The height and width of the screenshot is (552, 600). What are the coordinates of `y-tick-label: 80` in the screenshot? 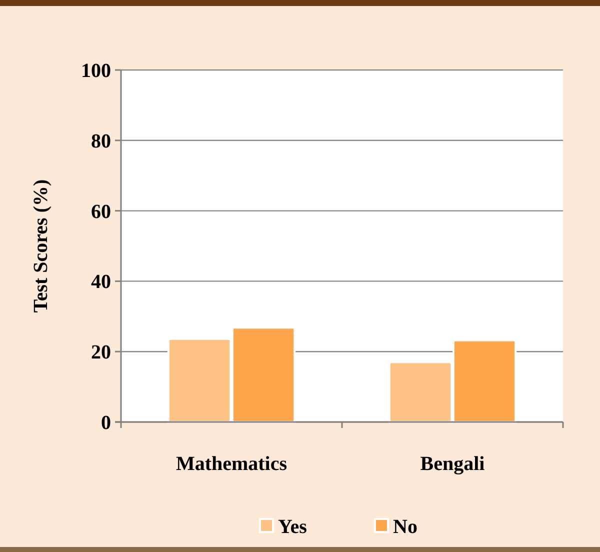 It's located at (101, 141).